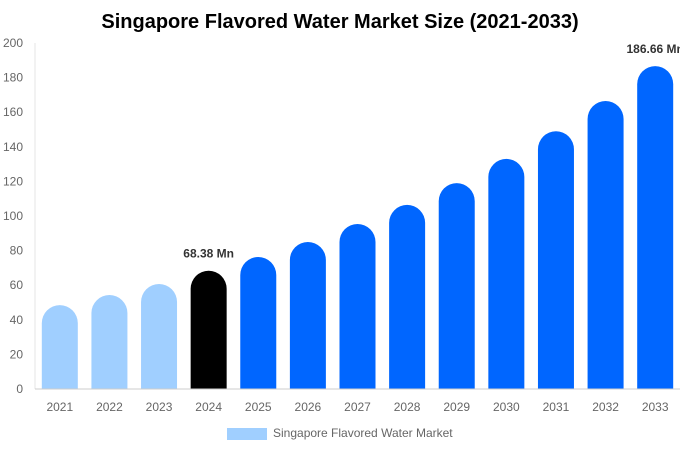  Describe the element at coordinates (357, 407) in the screenshot. I see `x-tick-label: 2027` at that location.